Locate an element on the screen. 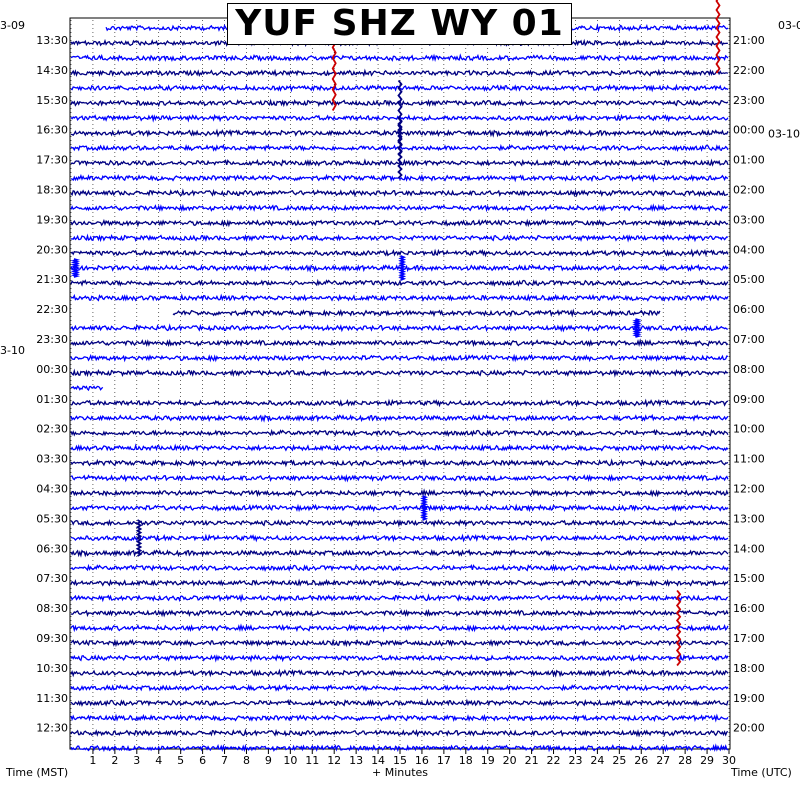 The width and height of the screenshot is (800, 800). left-time-label: 11:30 is located at coordinates (52, 698).